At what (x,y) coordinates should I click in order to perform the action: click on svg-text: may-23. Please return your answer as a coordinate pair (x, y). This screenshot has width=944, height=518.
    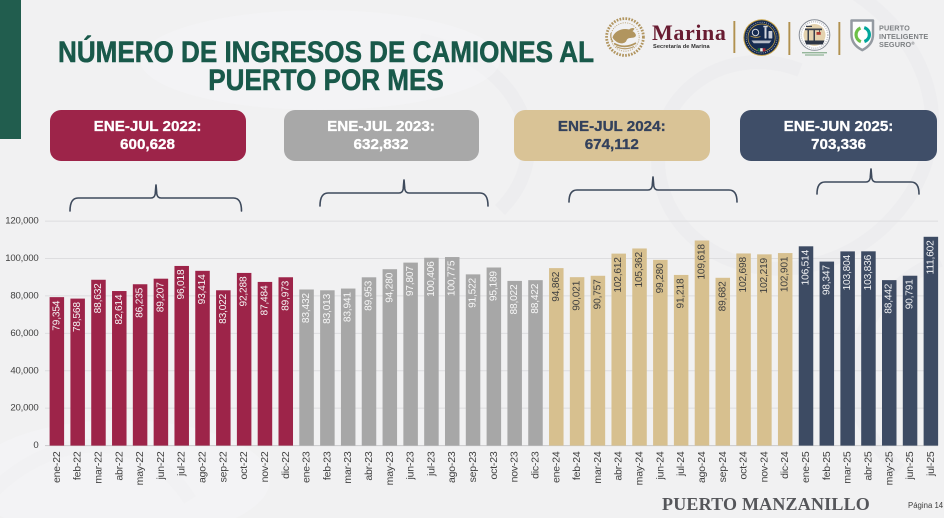
    Looking at the image, I should click on (390, 468).